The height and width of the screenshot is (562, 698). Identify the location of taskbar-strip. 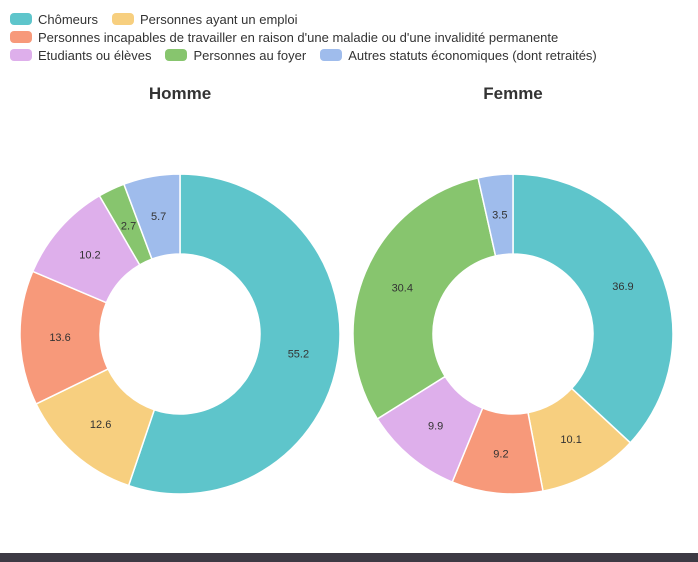
(349, 557).